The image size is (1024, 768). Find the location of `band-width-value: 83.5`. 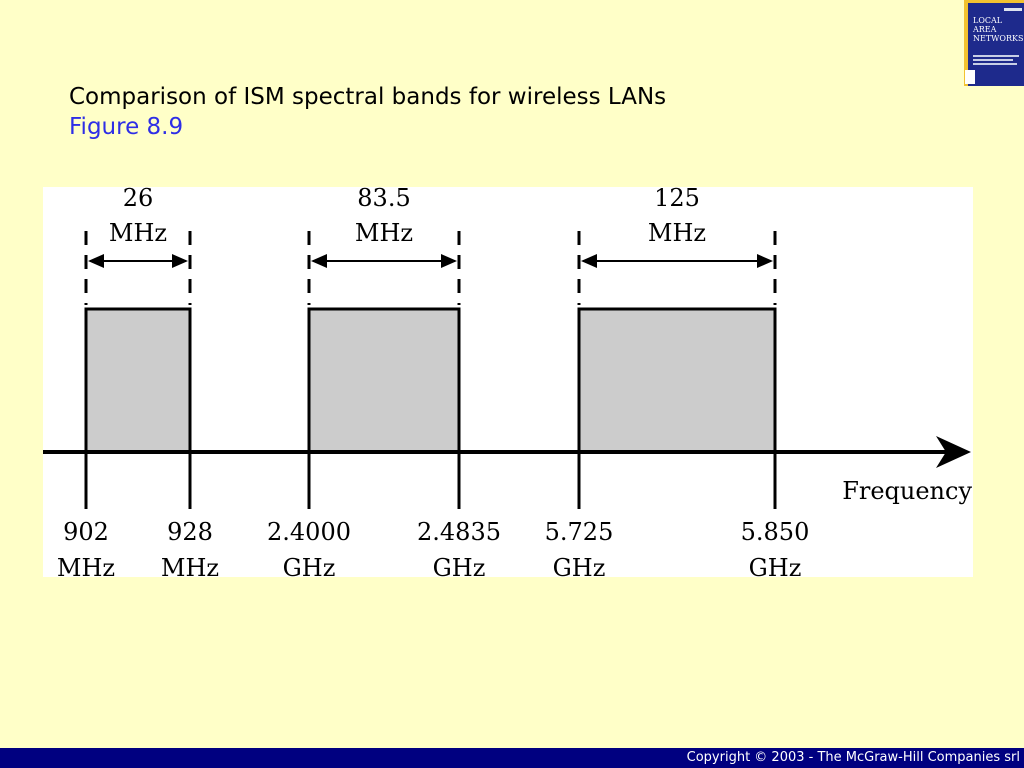

band-width-value: 83.5 is located at coordinates (383, 199).